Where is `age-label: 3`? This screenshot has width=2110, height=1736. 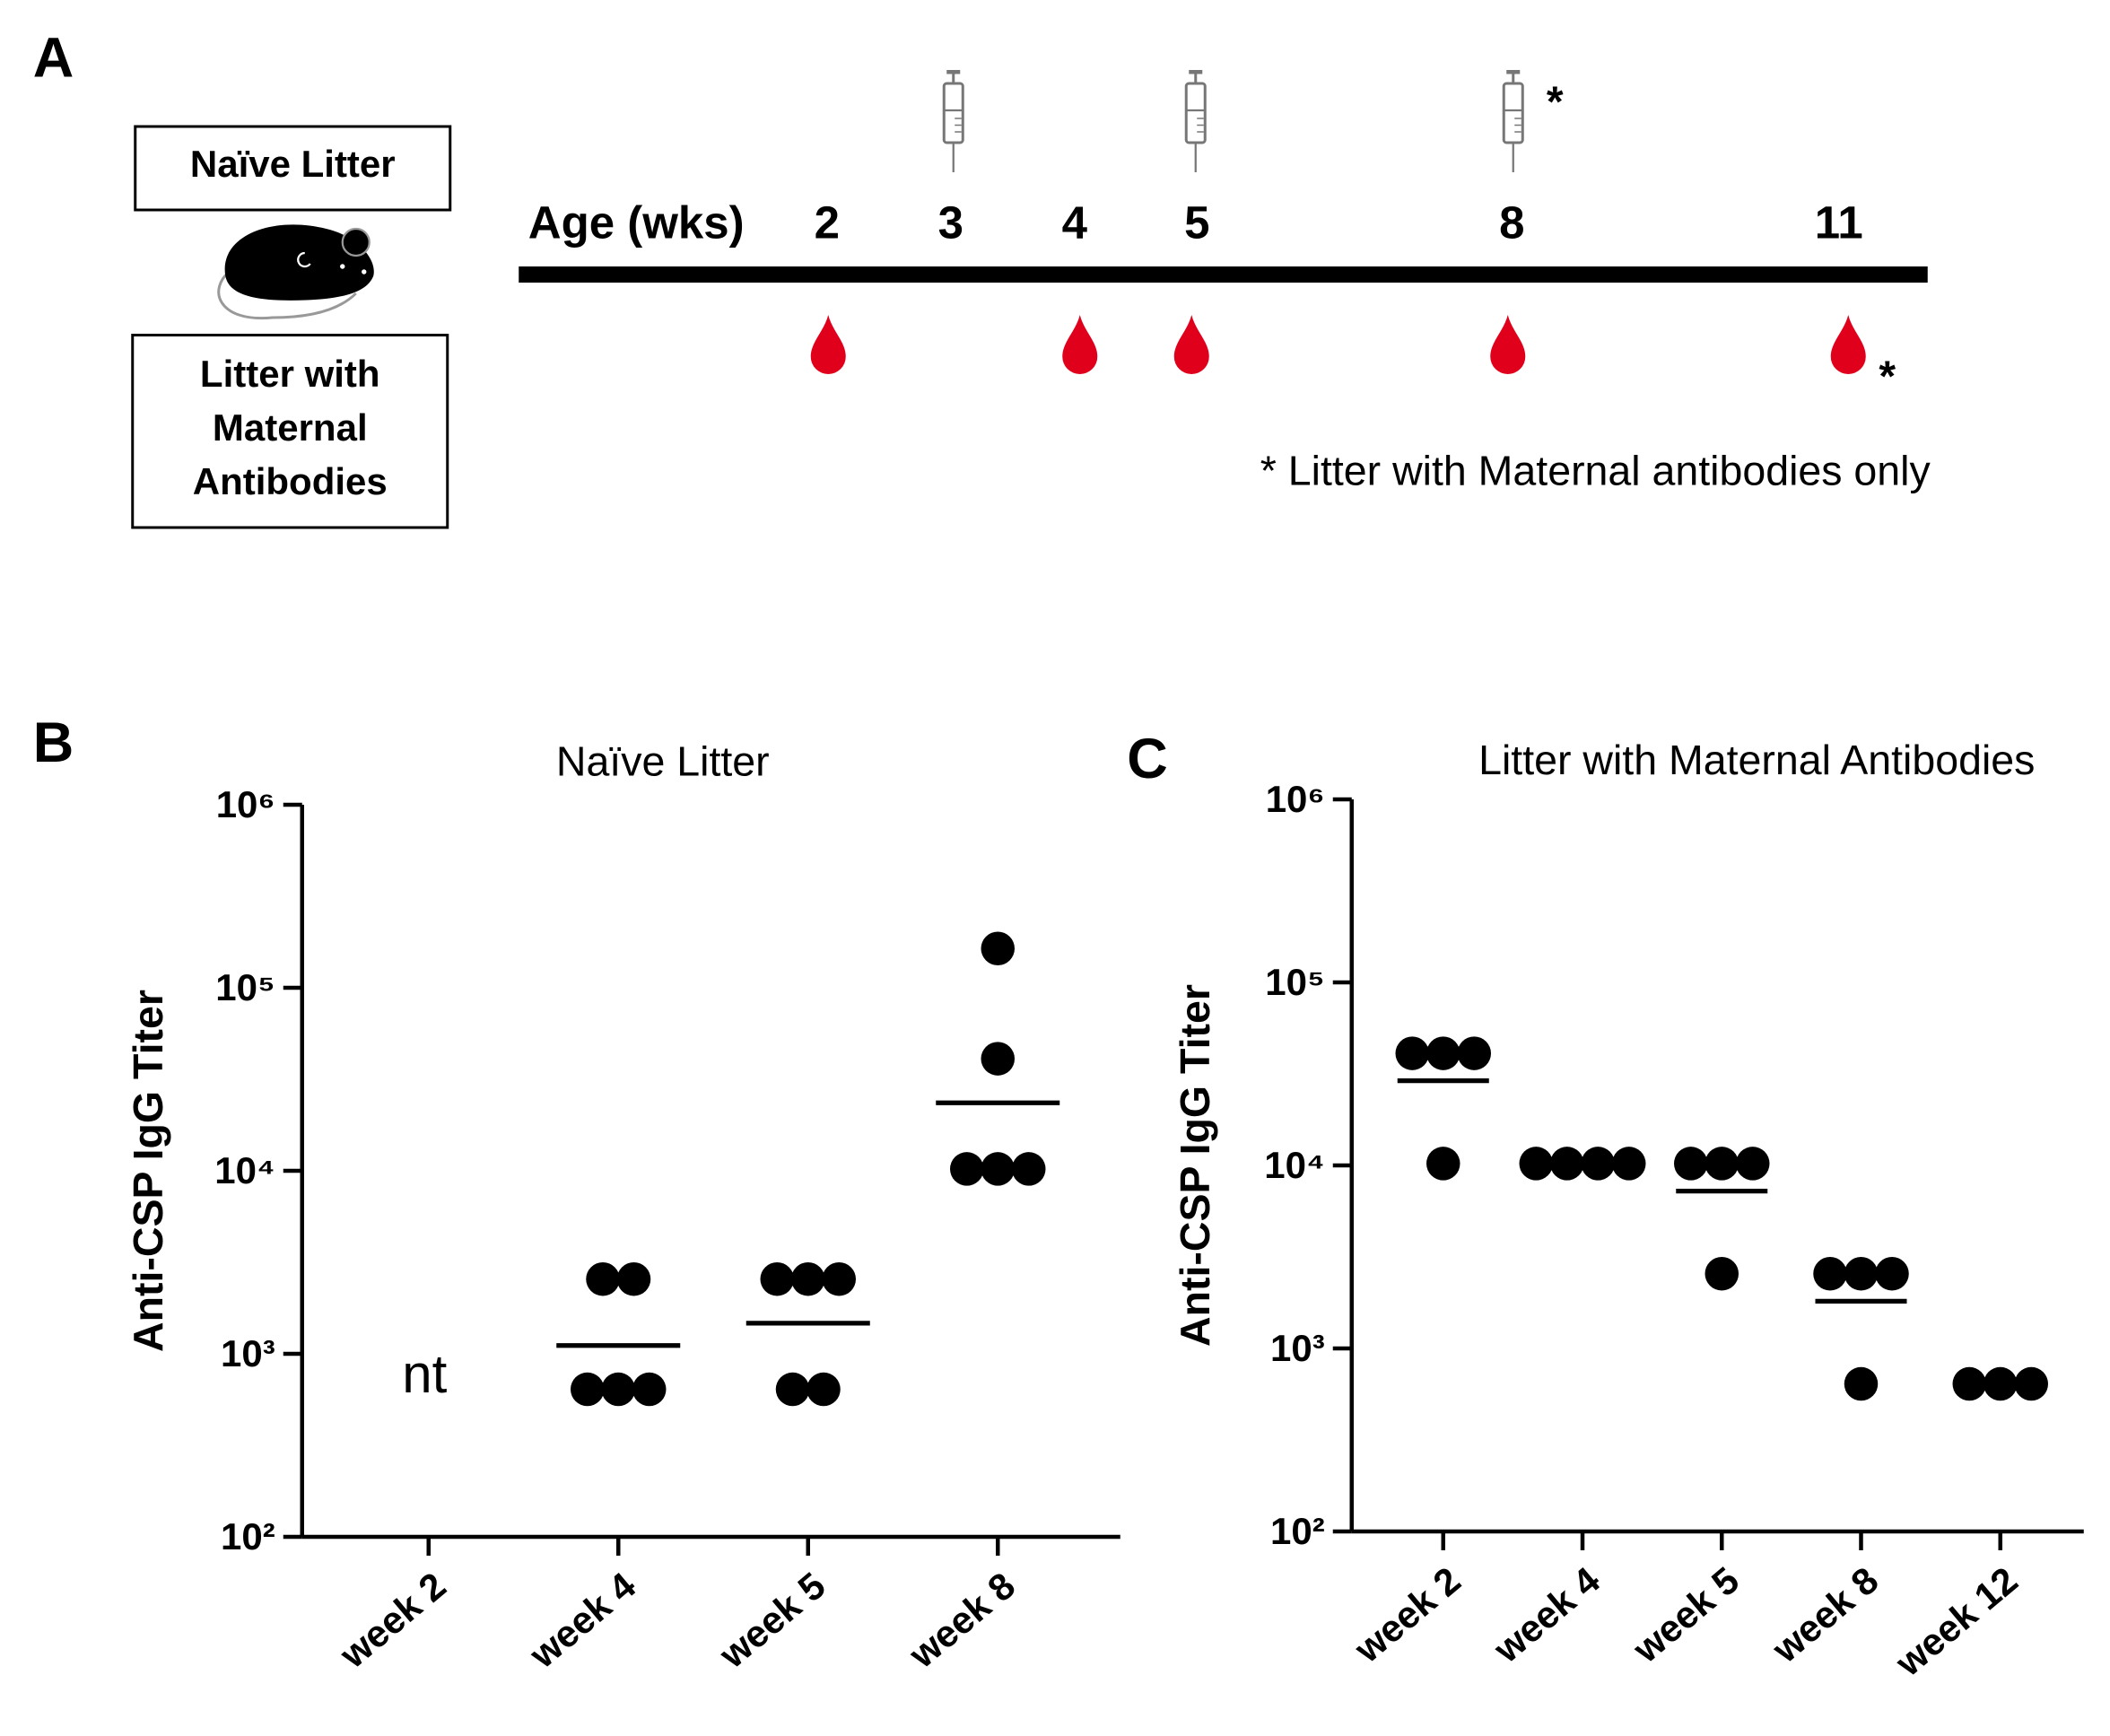
age-label: 3 is located at coordinates (950, 222).